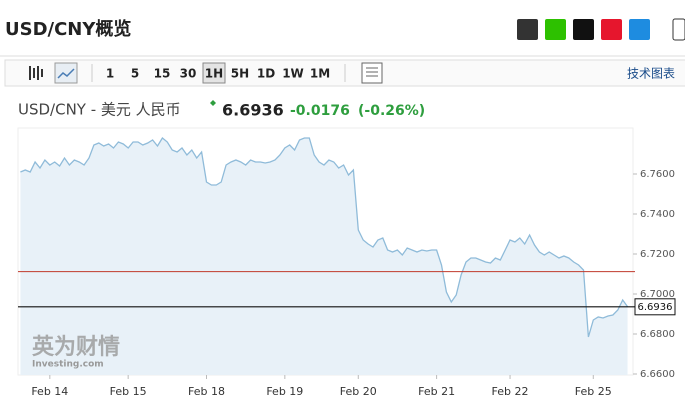 Image resolution: width=685 pixels, height=409 pixels. I want to click on favorite-icon, so click(639, 29).